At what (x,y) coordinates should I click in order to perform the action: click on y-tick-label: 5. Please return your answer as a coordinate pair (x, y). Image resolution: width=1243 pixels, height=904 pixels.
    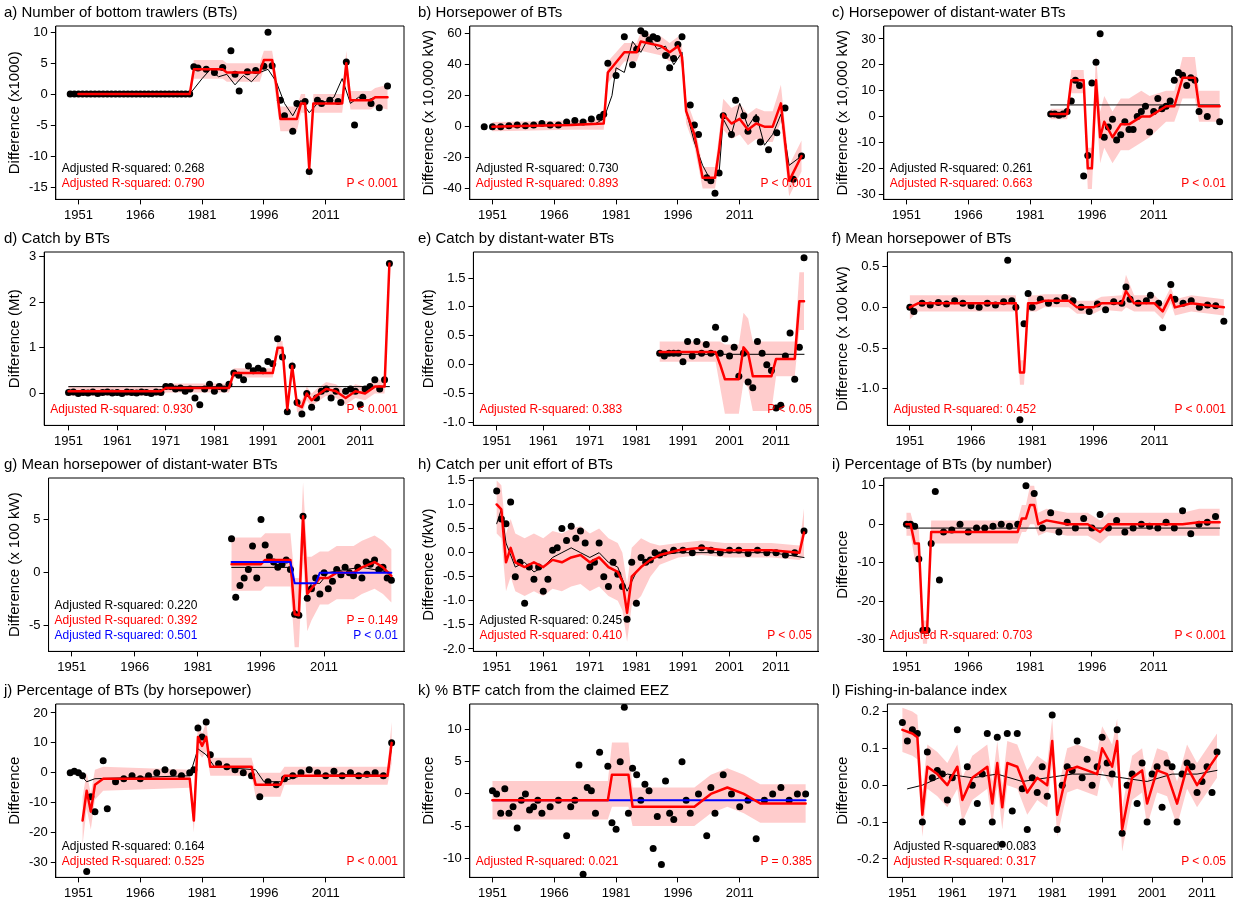
    Looking at the image, I should click on (44, 62).